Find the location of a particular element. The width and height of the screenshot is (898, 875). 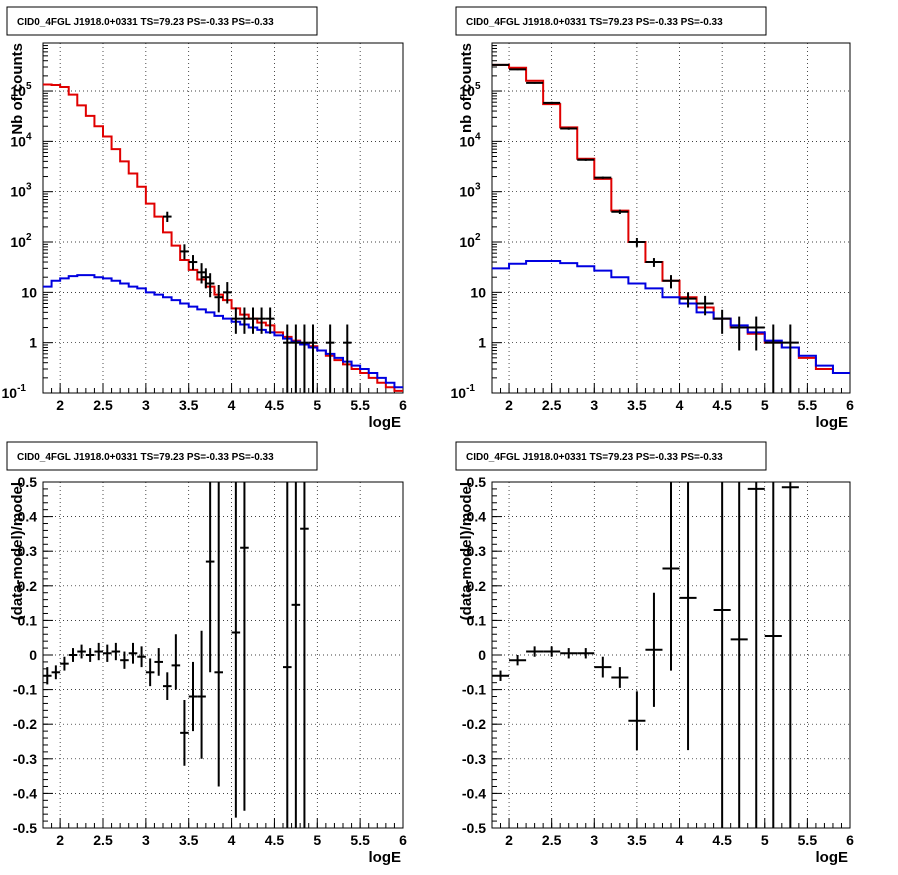

y-tick-label: 0.1 is located at coordinates (477, 620).